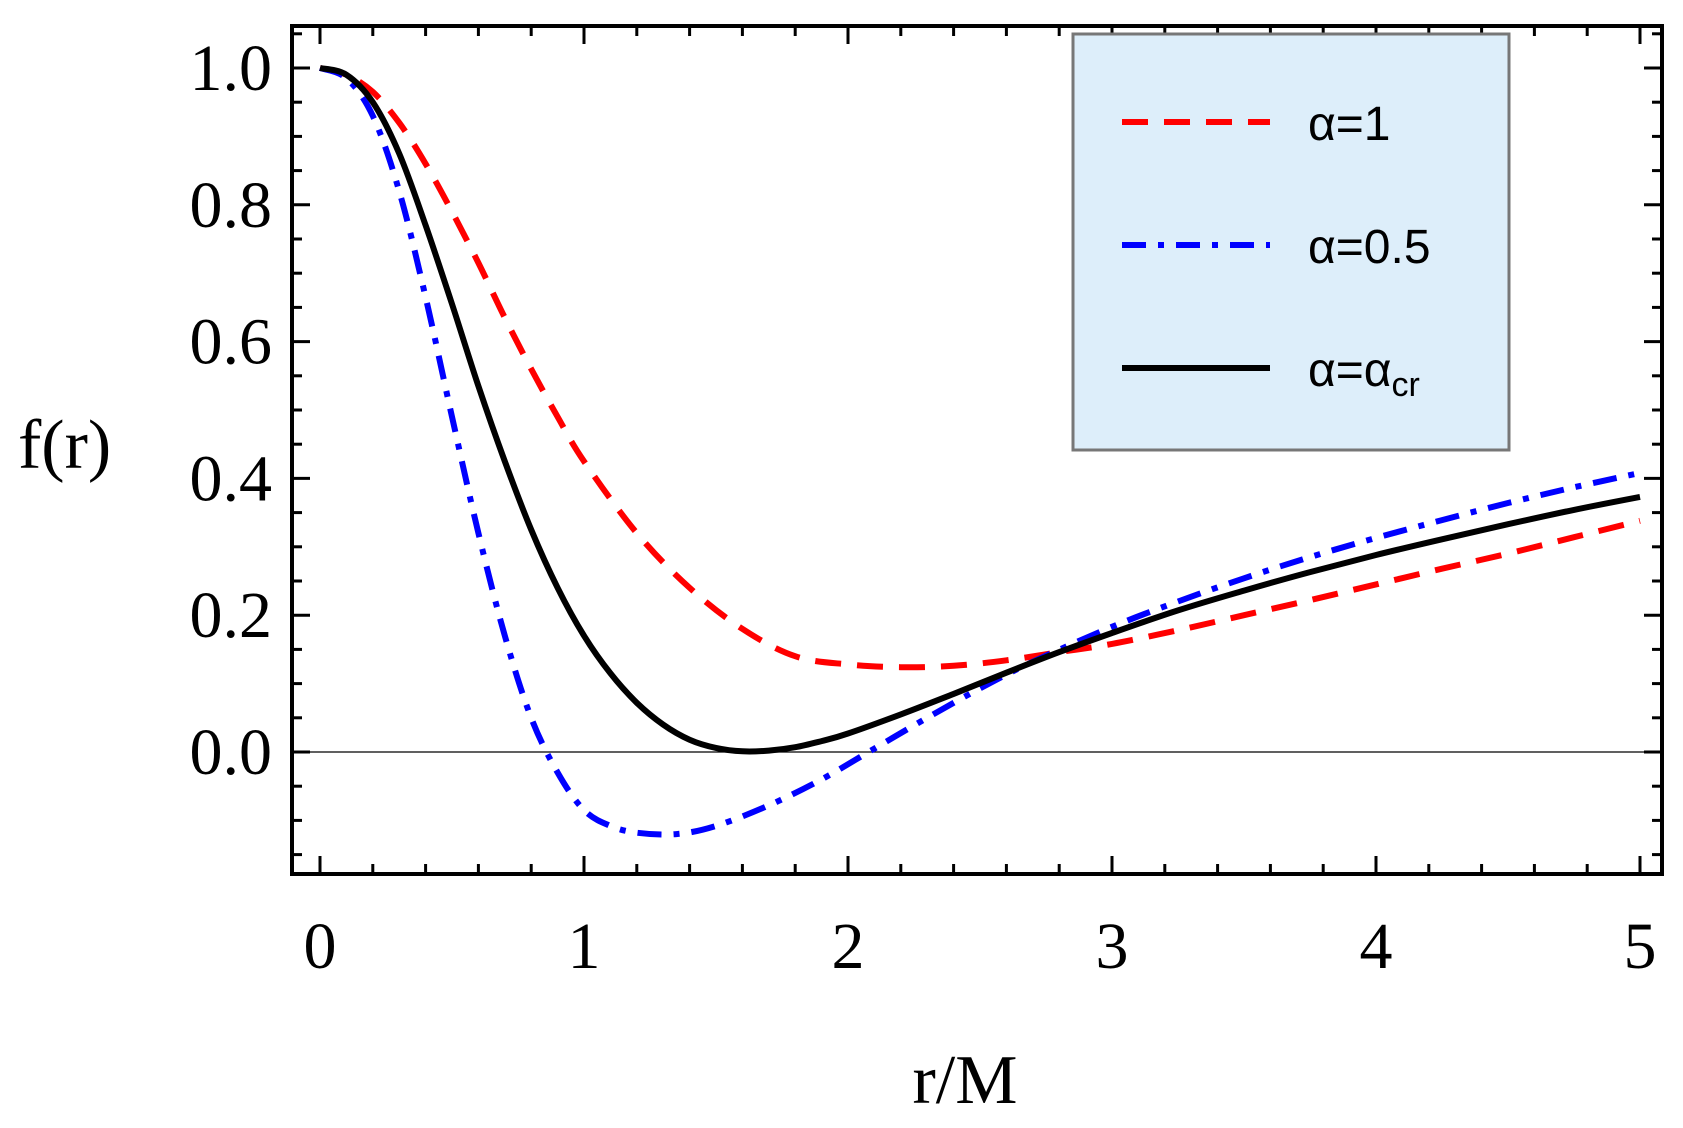  I want to click on legend-label-alphacr: α=αcr, so click(1364, 374).